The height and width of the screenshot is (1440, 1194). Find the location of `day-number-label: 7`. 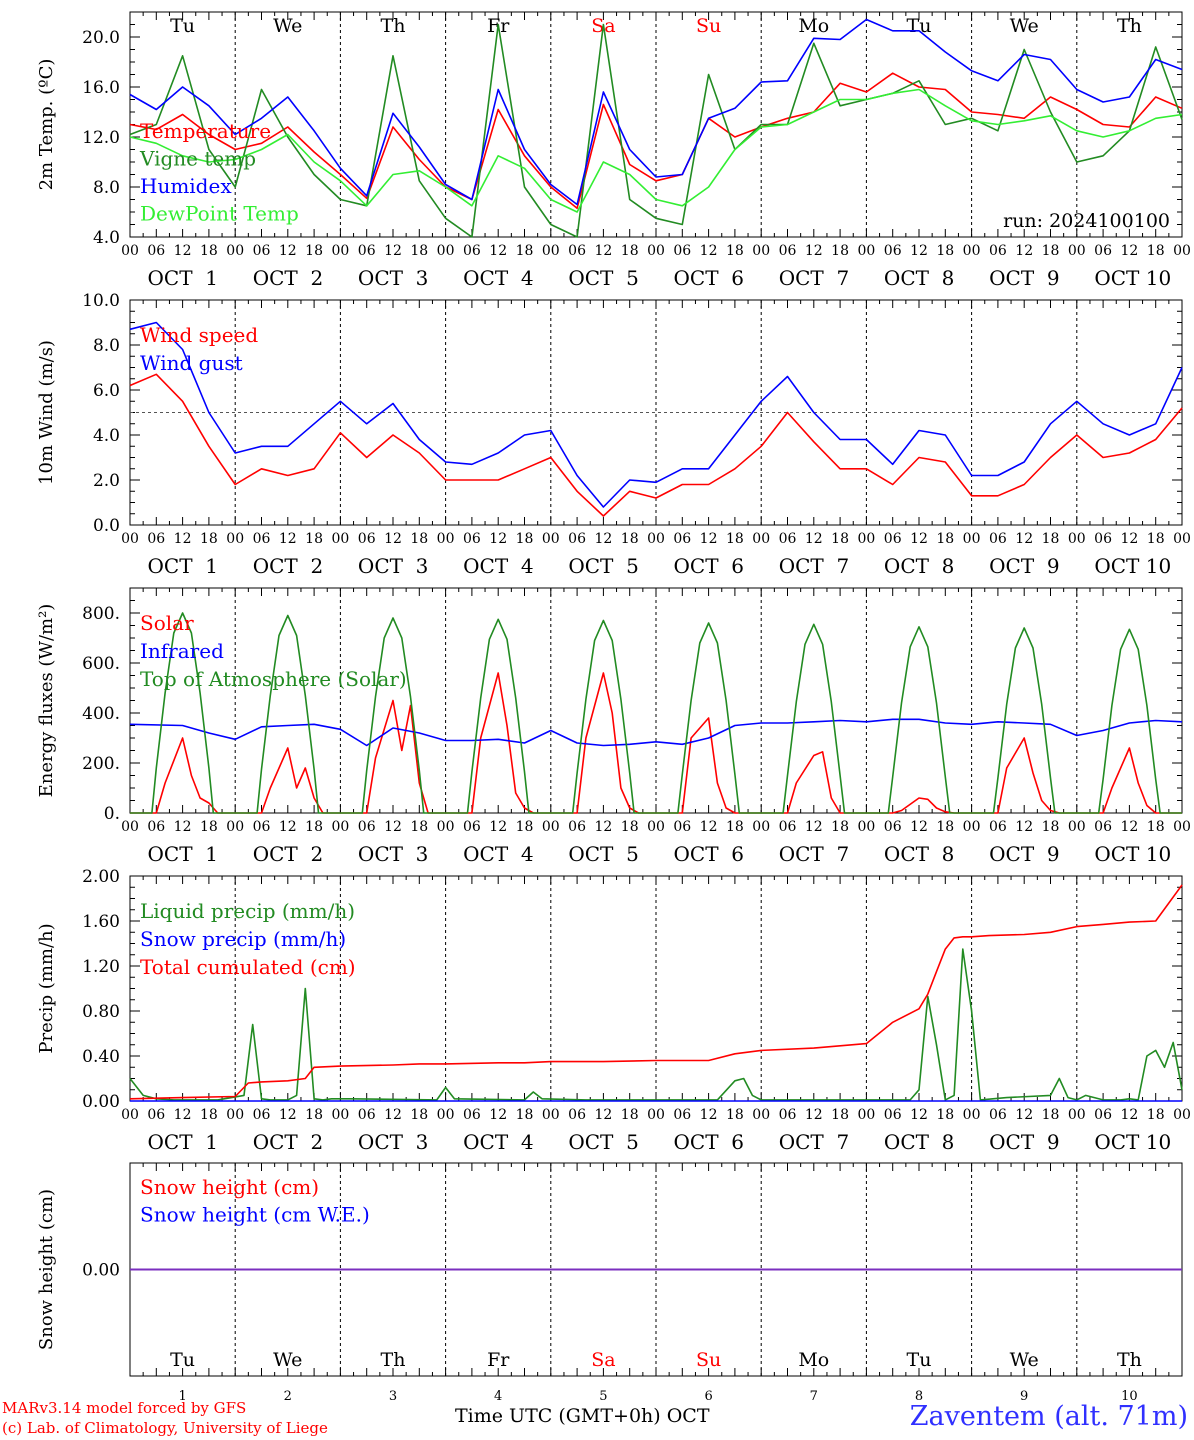

day-number-label: 7 is located at coordinates (814, 1396).